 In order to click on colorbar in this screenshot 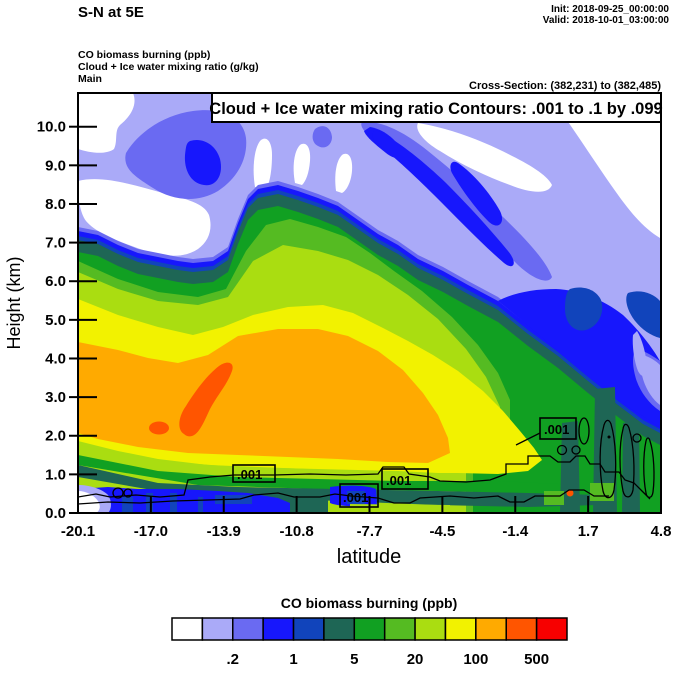, I will do `click(369, 629)`.